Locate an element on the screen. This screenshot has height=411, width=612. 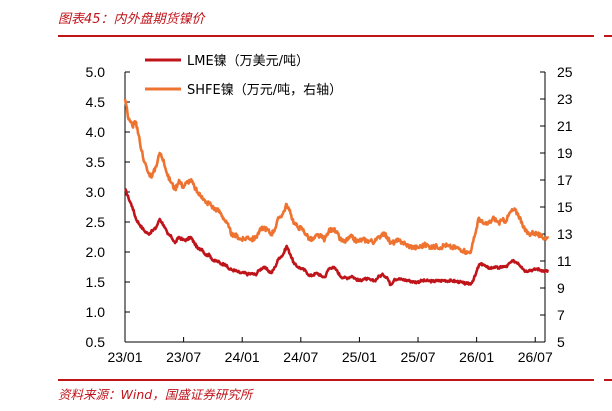
figure-title: 图表45：内外盘期货镍价 is located at coordinates (131, 19).